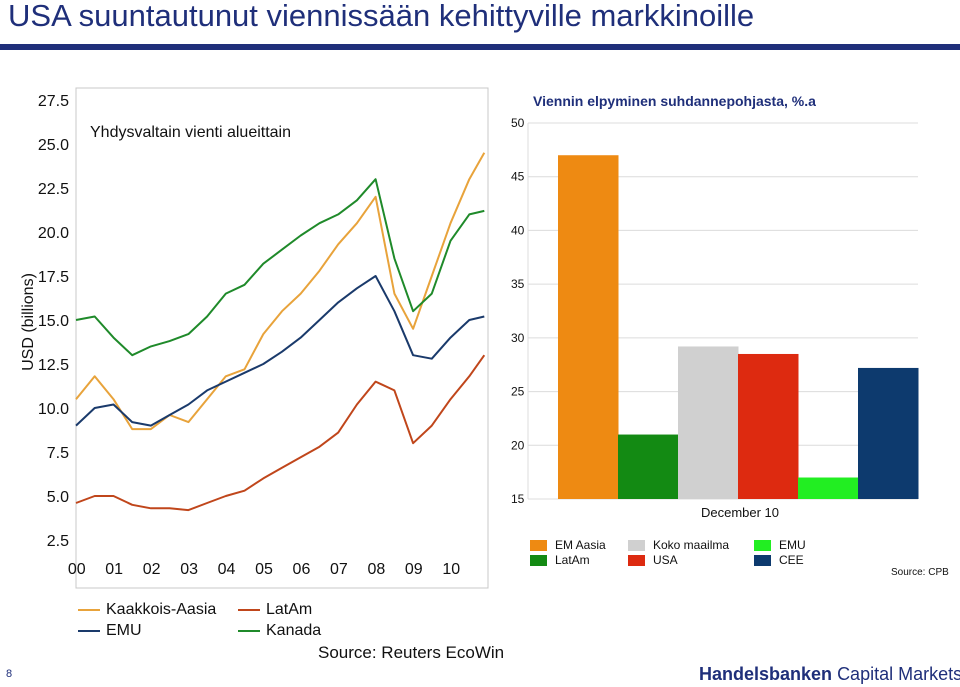 This screenshot has height=687, width=960. I want to click on left-y-tick-label: 20.0, so click(53, 233).